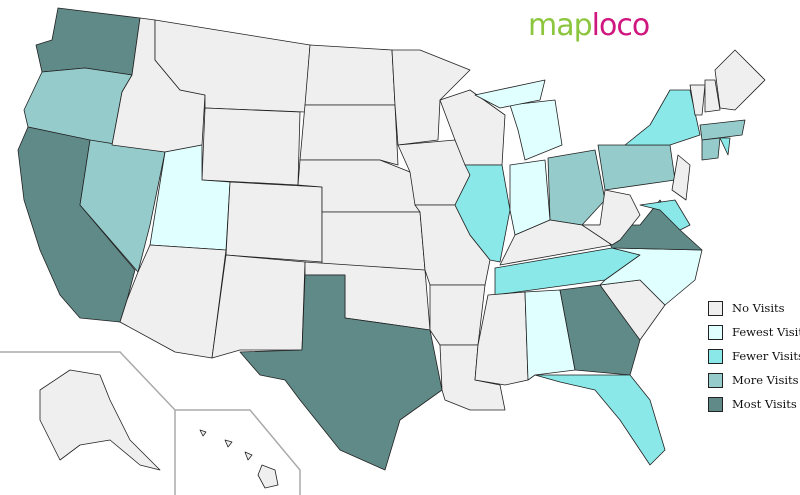 The height and width of the screenshot is (495, 800). Describe the element at coordinates (662, 117) in the screenshot. I see `state-ny` at that location.